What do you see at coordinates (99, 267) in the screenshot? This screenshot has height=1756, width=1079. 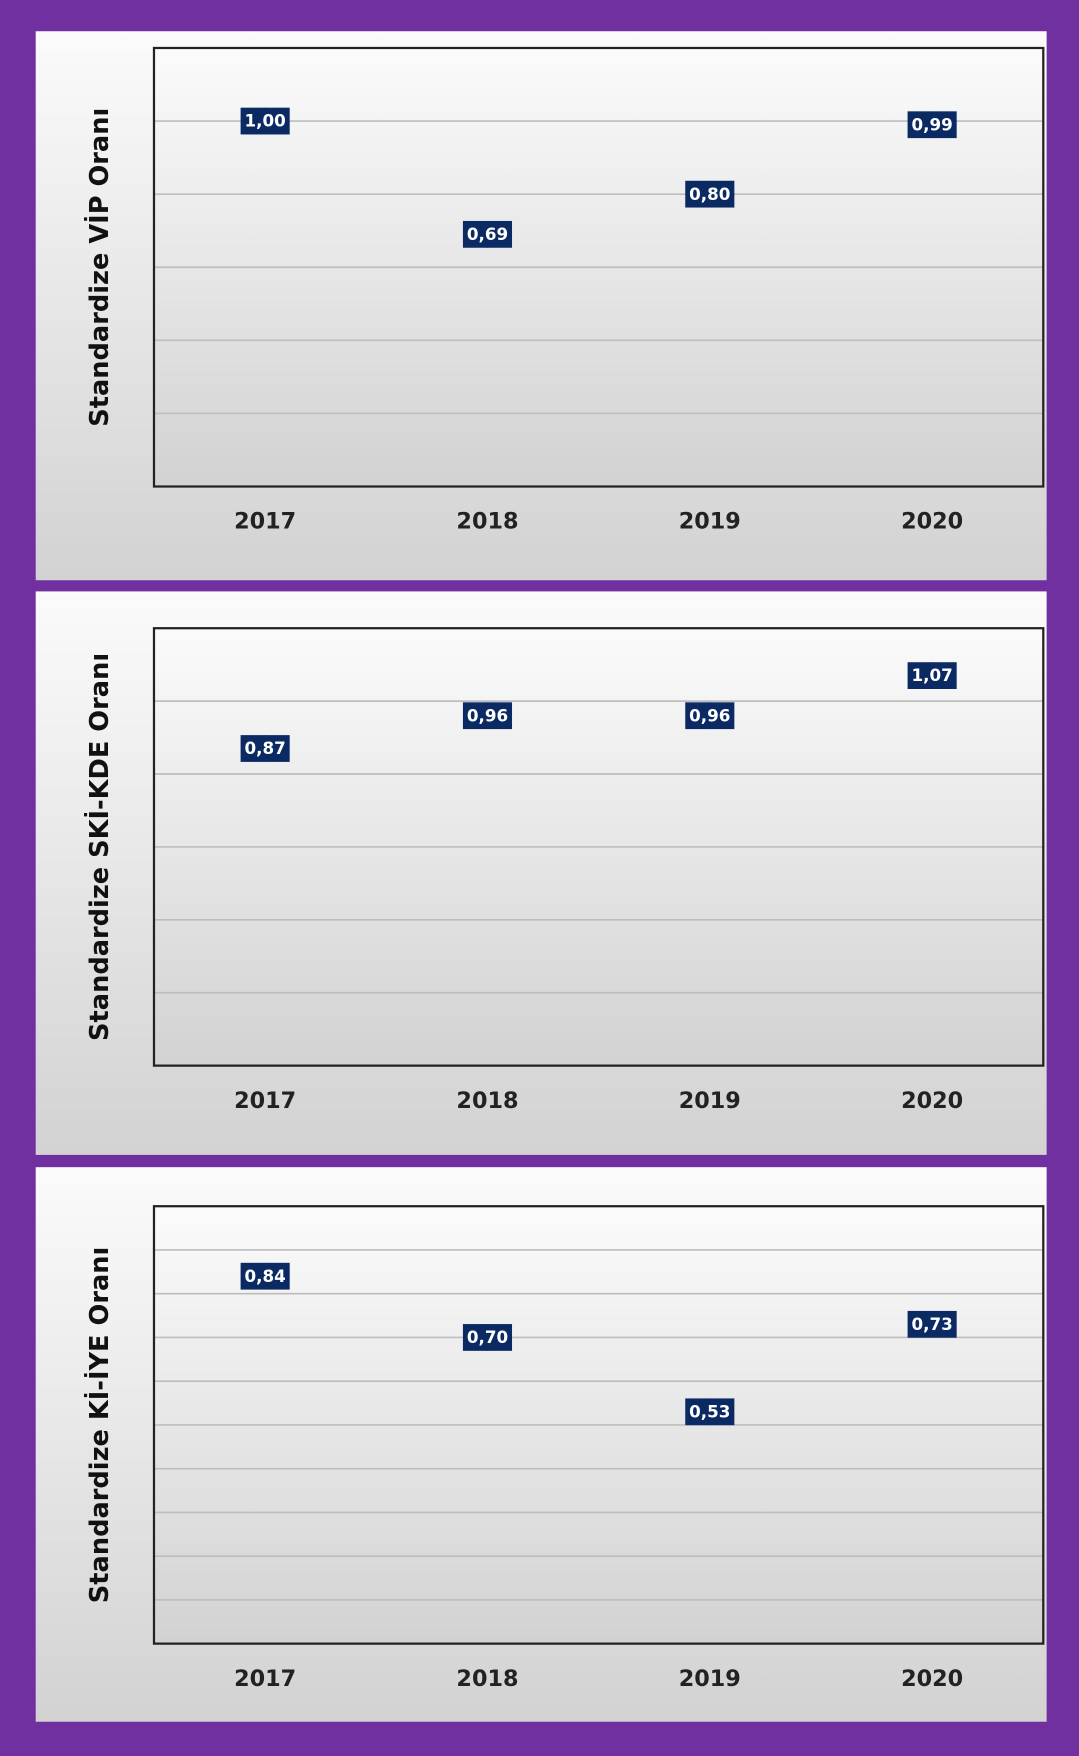 I see `y-axis-title: Standardize VİP Oranı` at bounding box center [99, 267].